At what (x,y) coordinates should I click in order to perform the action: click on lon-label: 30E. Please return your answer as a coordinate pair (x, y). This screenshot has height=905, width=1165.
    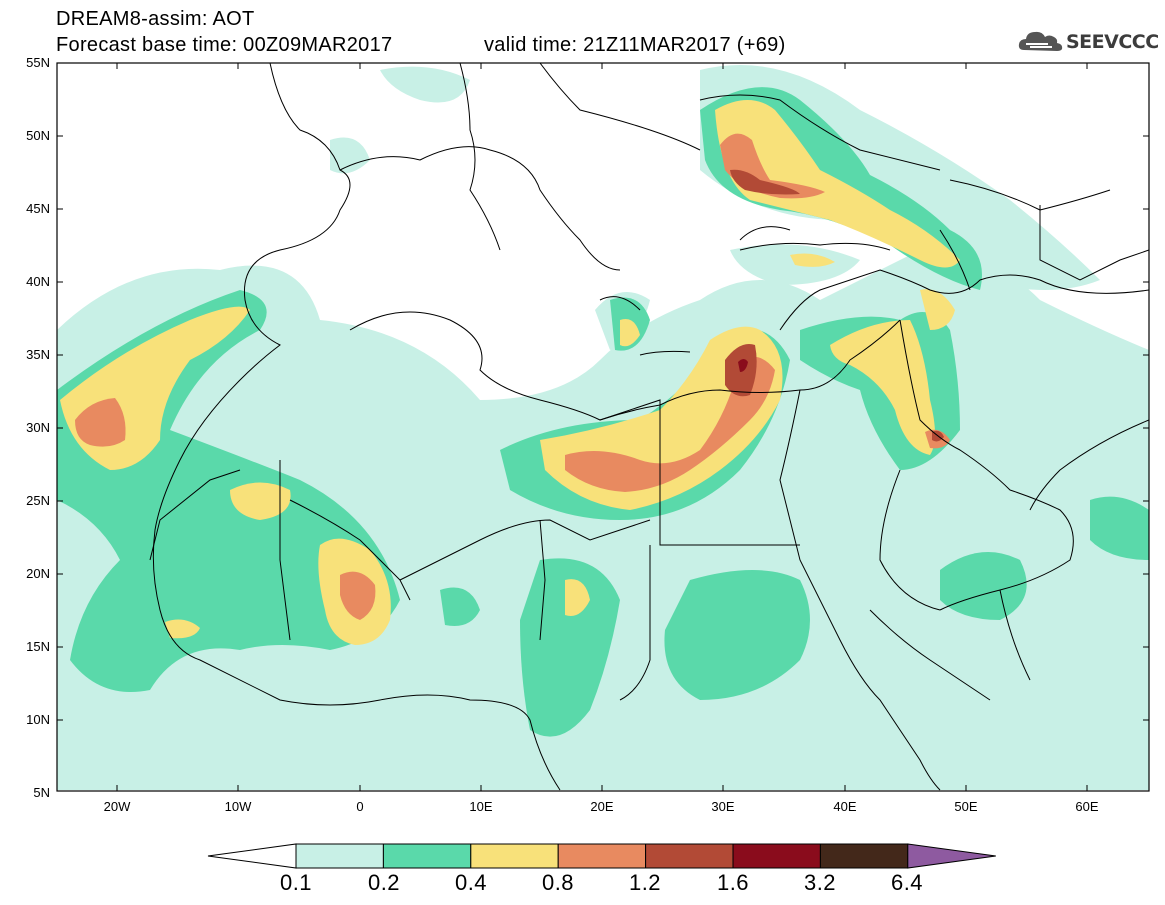
    Looking at the image, I should click on (723, 806).